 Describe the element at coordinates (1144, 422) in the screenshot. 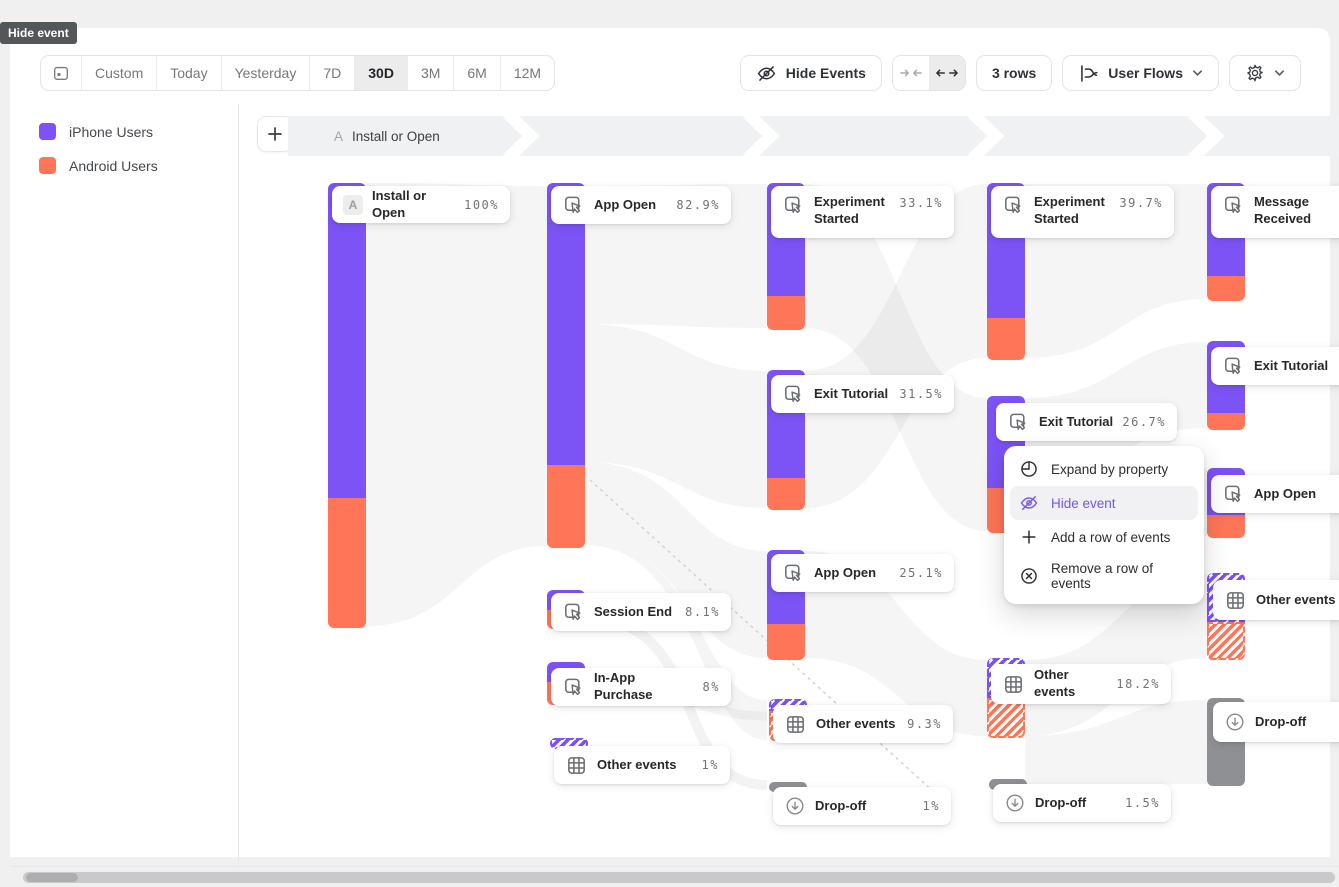

I see `flow-node-percent: 26.7%` at that location.